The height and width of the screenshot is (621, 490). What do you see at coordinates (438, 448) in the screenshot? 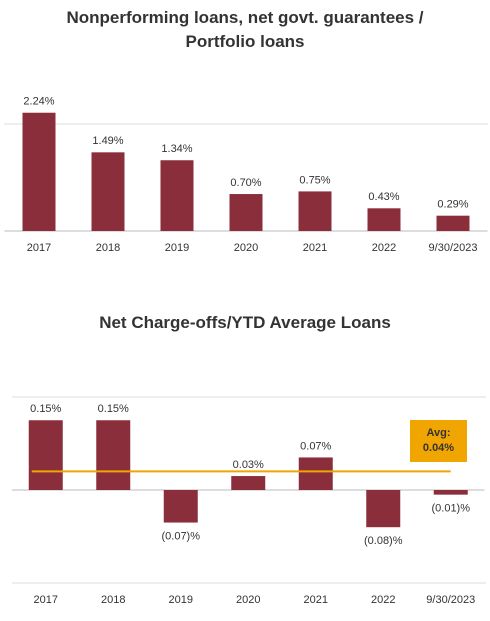
I see `average-label: 0.04%` at bounding box center [438, 448].